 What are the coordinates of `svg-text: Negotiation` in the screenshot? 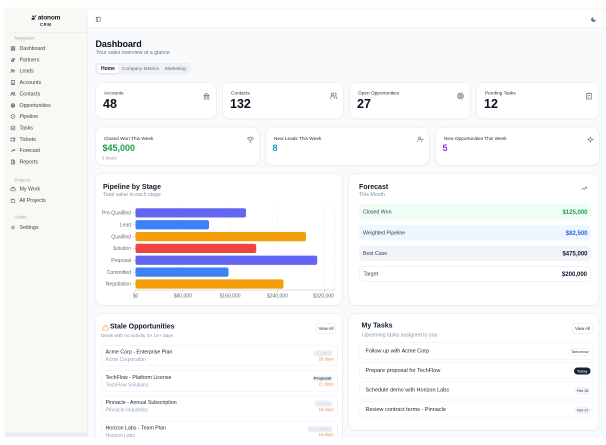 It's located at (119, 285).